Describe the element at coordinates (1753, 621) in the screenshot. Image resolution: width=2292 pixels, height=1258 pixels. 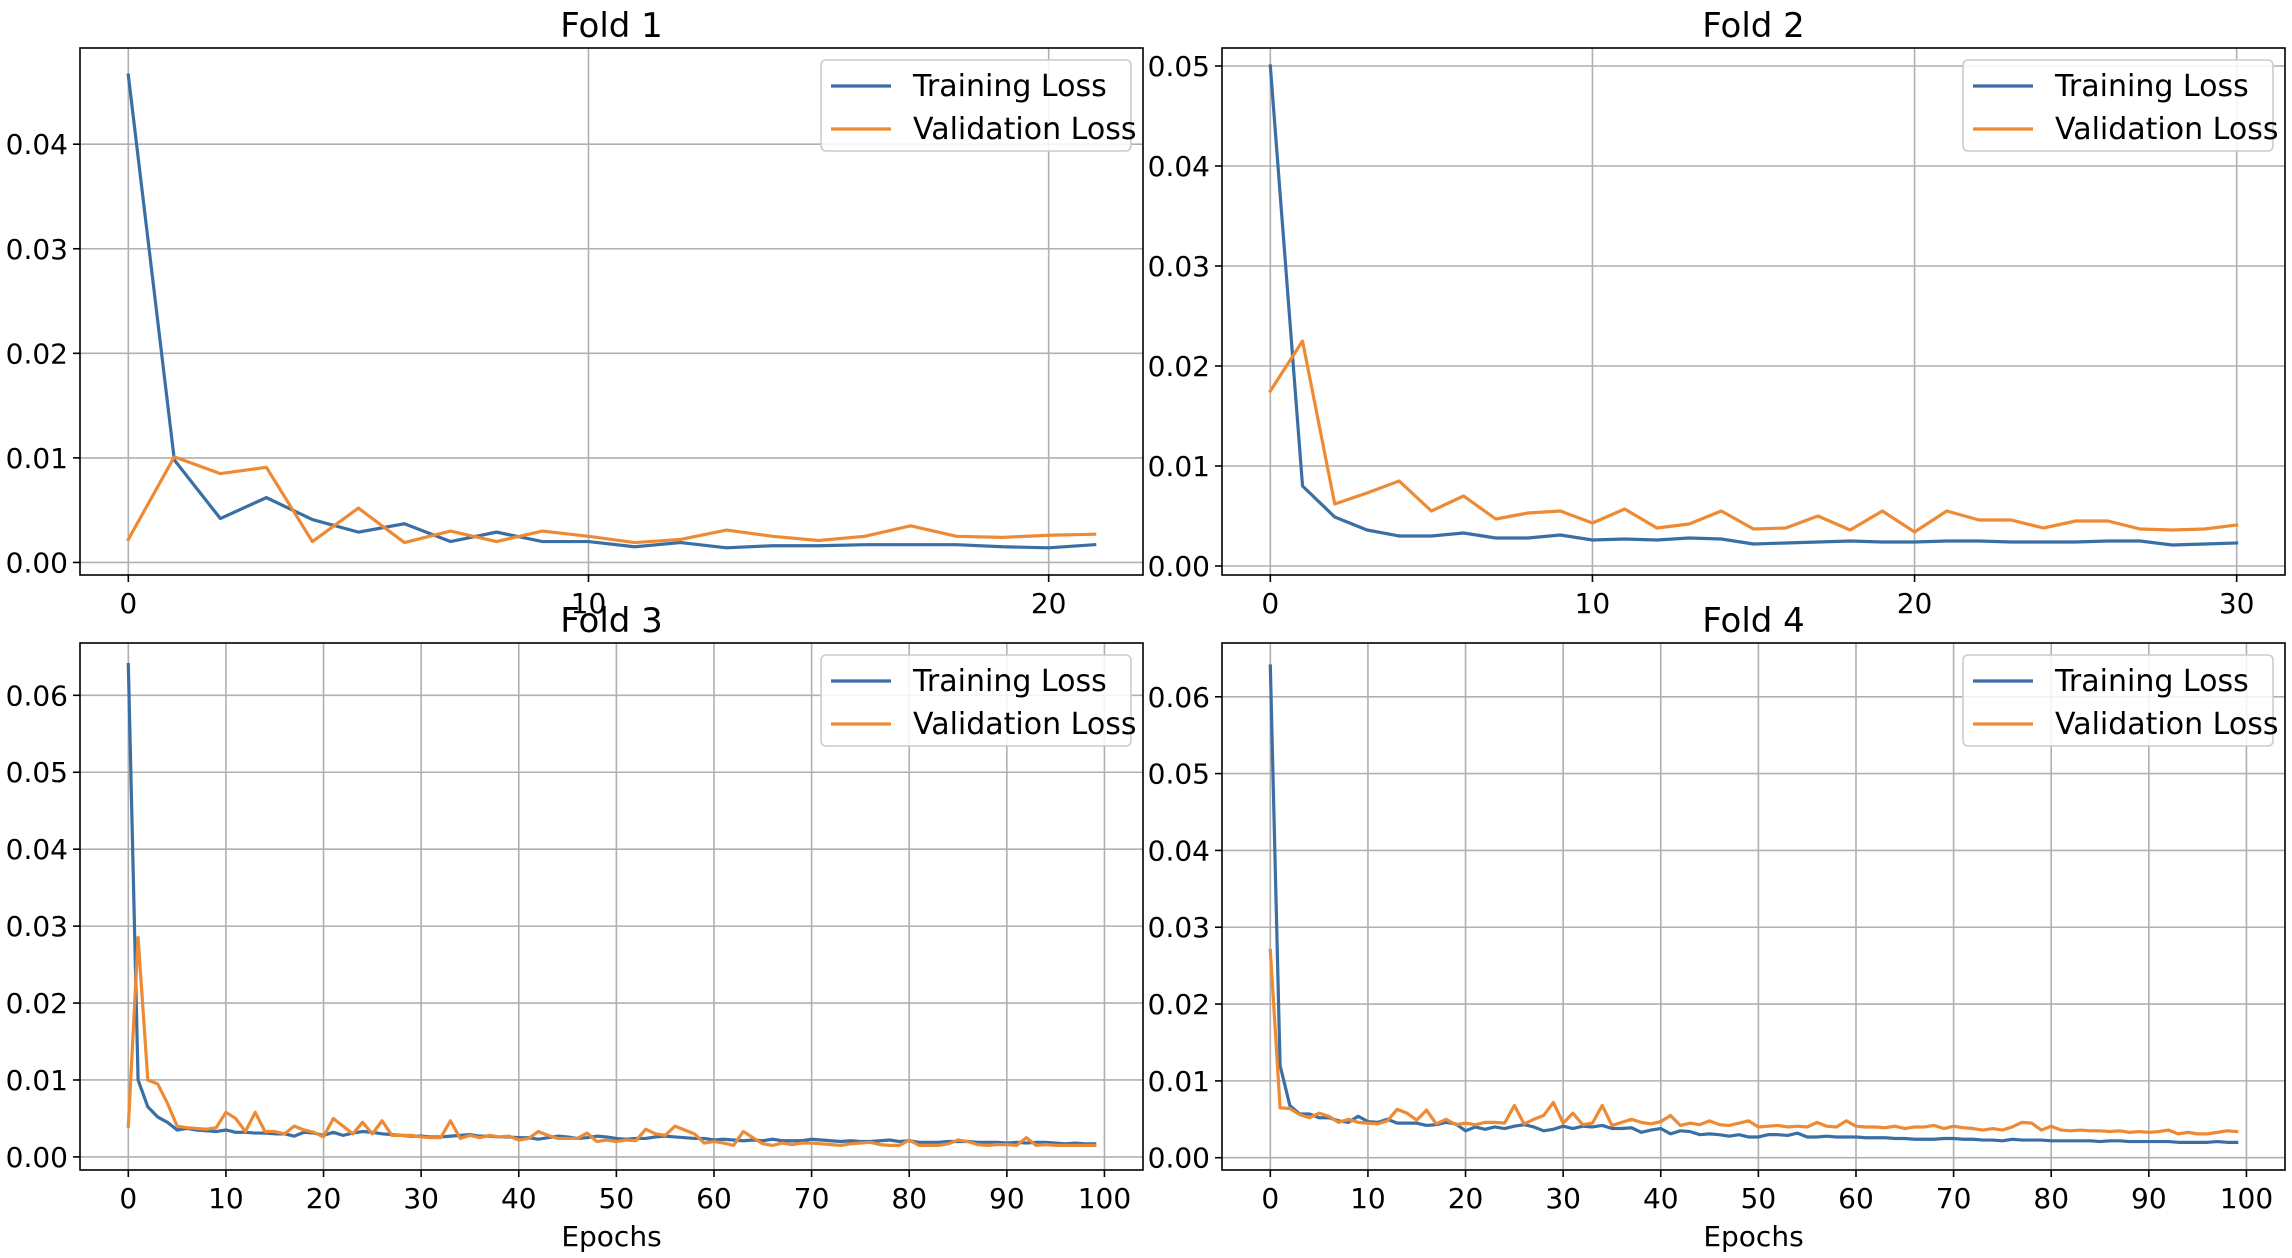
I see `chart-title: Fold 4` at that location.